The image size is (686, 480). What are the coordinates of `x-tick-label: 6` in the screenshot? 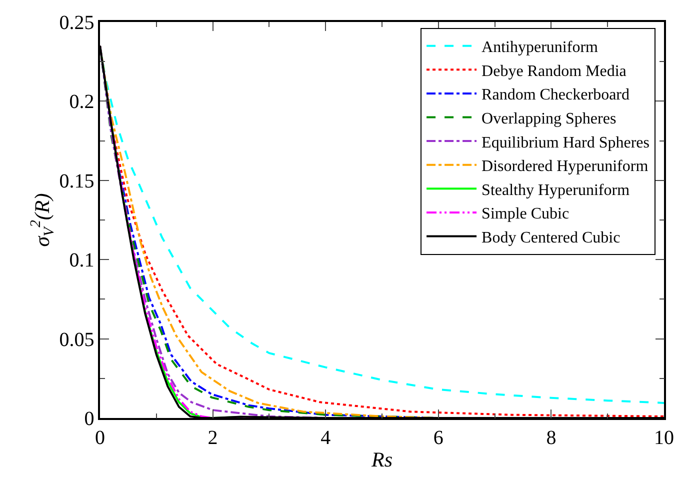 It's located at (438, 437).